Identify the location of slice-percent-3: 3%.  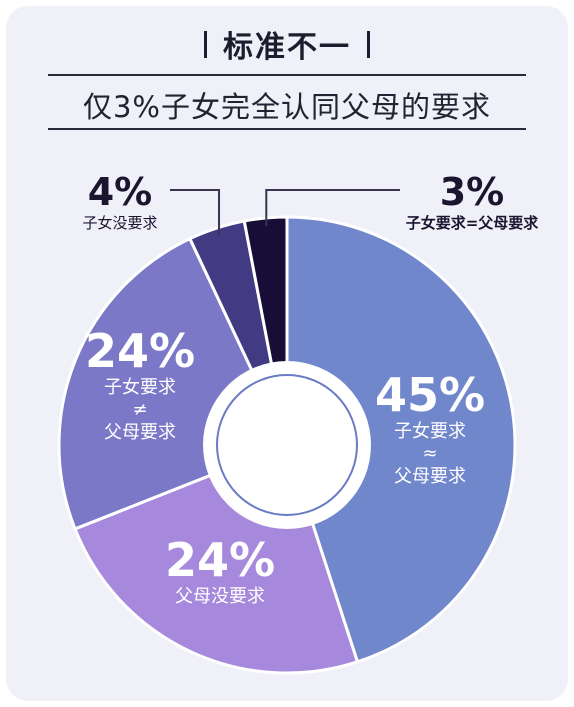
(472, 192).